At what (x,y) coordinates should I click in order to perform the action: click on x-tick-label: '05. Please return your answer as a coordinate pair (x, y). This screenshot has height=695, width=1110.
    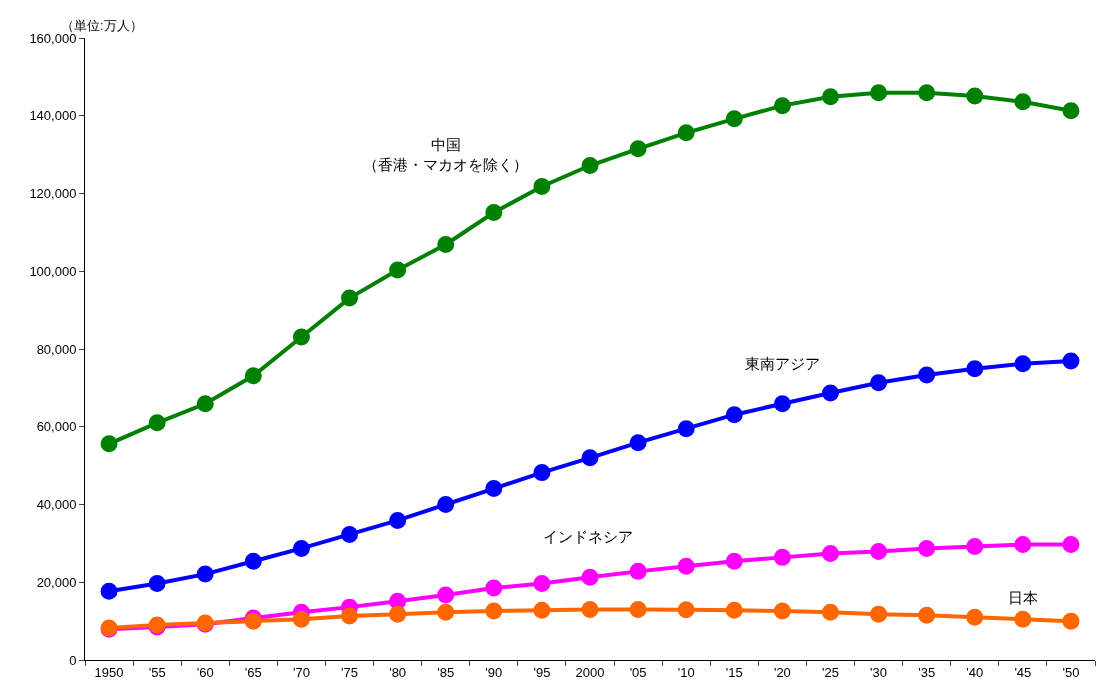
    Looking at the image, I should click on (638, 672).